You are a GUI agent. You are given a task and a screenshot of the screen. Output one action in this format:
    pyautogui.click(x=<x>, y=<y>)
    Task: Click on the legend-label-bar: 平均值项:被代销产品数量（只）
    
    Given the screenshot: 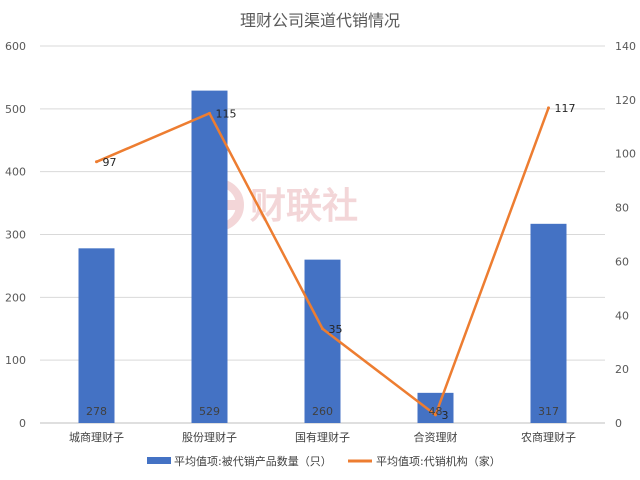 What is the action you would take?
    pyautogui.click(x=253, y=461)
    